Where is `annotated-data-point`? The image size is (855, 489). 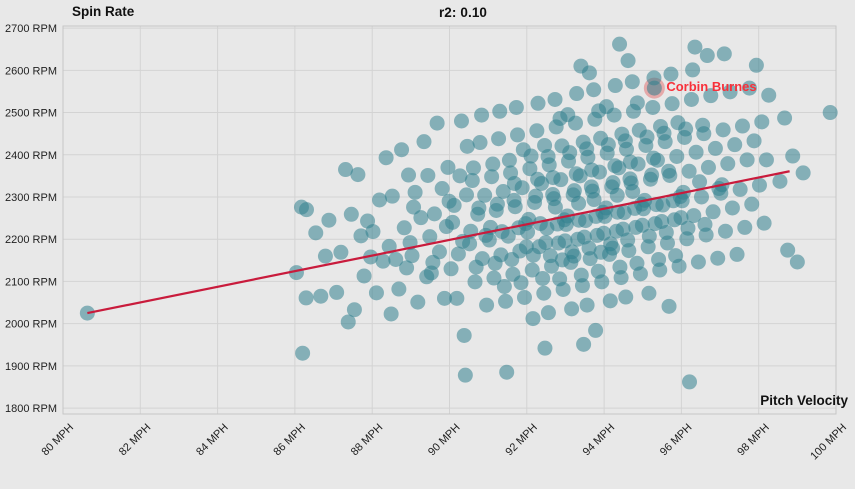
annotated-data-point is located at coordinates (654, 88).